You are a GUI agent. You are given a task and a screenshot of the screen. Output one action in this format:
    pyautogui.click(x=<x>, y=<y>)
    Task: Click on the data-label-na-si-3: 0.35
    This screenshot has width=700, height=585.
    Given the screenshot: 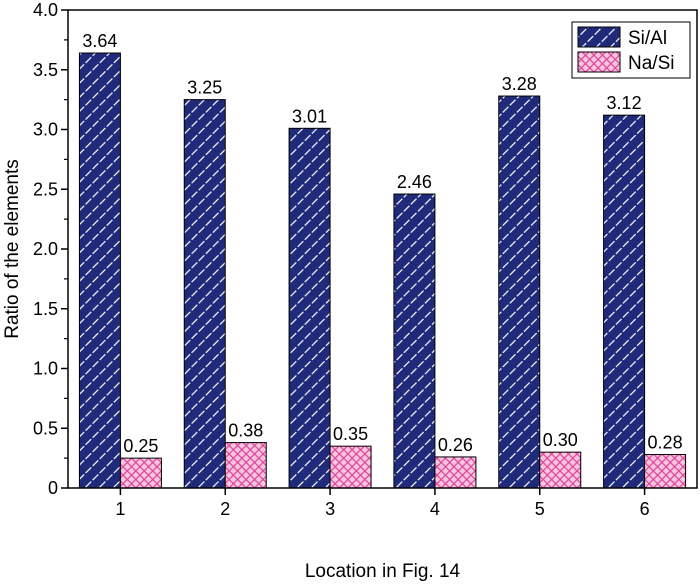 What is the action you would take?
    pyautogui.click(x=350, y=434)
    